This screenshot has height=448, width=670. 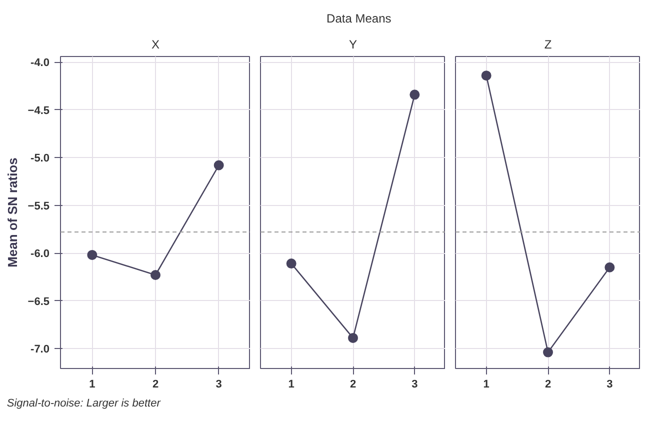 What do you see at coordinates (40, 349) in the screenshot?
I see `y-tick-label: -7.0` at bounding box center [40, 349].